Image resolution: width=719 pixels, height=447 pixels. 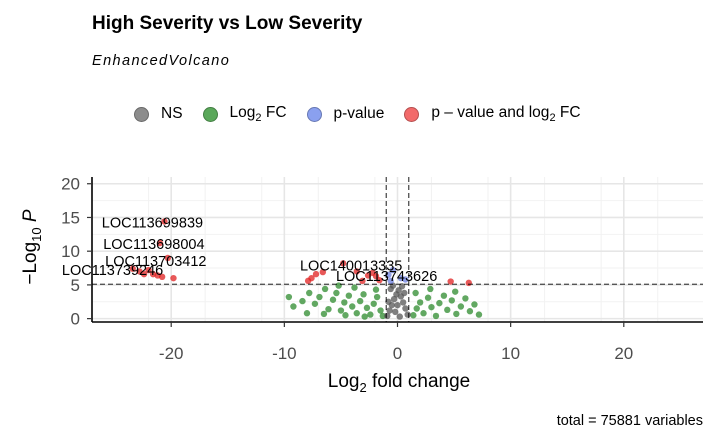 What do you see at coordinates (506, 114) in the screenshot?
I see `legend-label: p – value and log2 FC` at bounding box center [506, 114].